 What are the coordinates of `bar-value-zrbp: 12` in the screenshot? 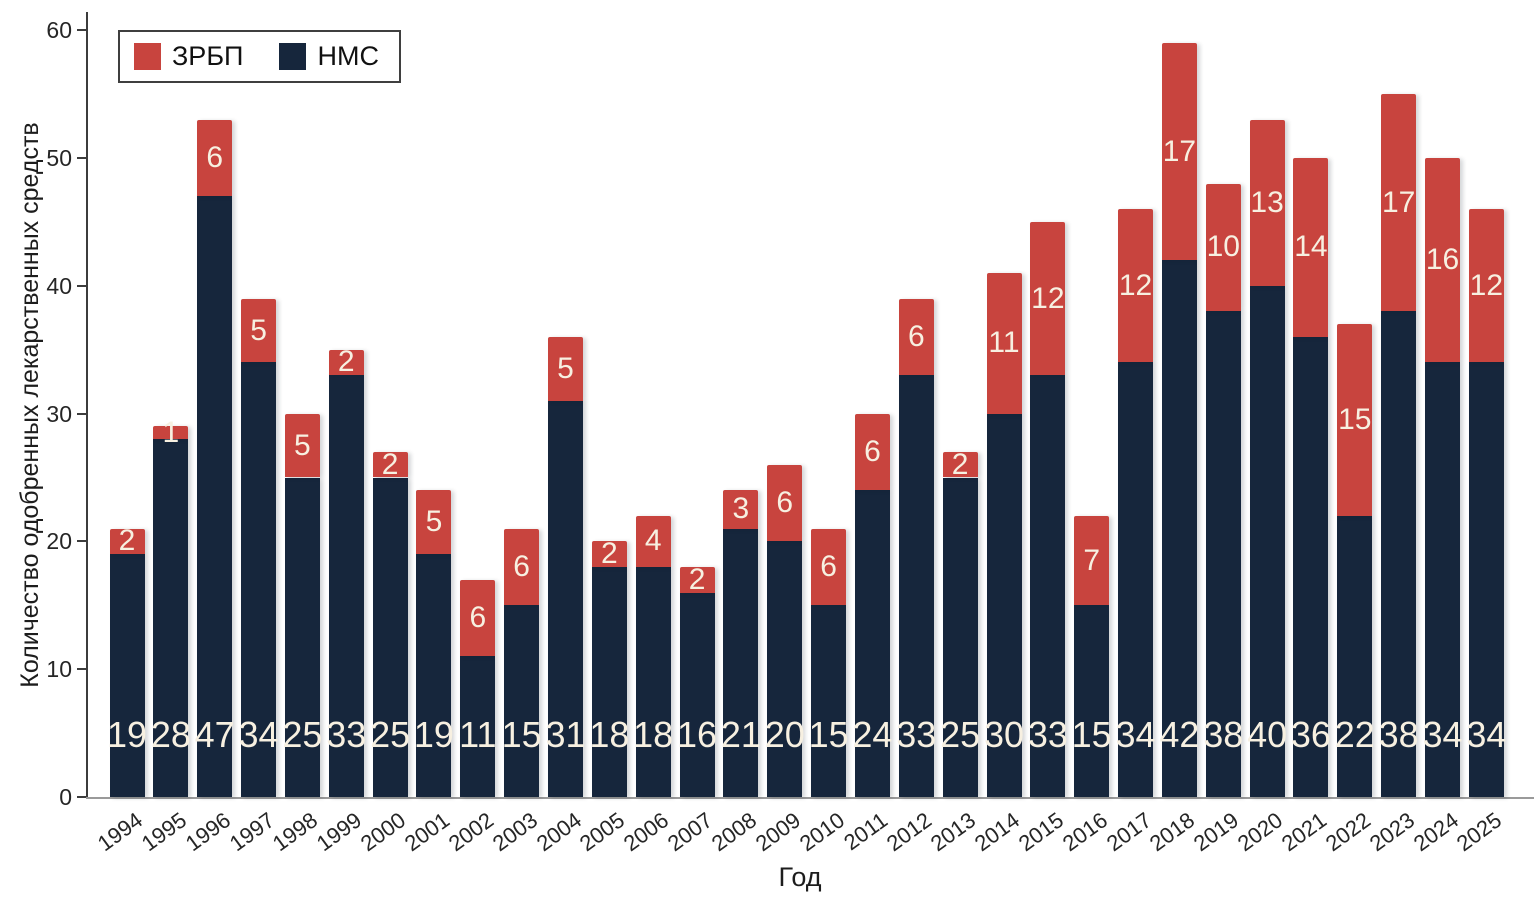 It's located at (1135, 285).